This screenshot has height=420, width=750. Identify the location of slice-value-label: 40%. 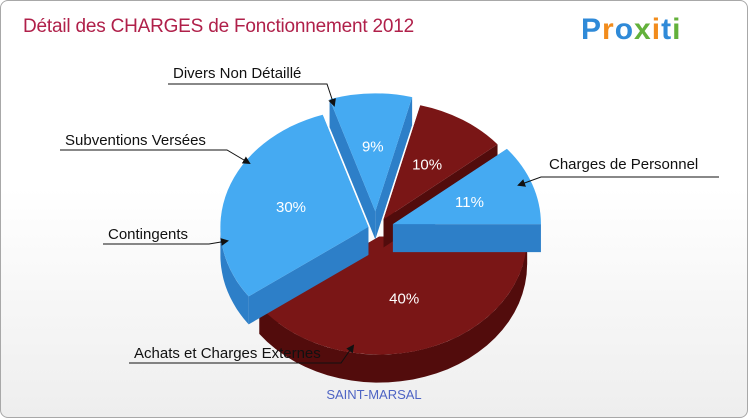
(404, 298).